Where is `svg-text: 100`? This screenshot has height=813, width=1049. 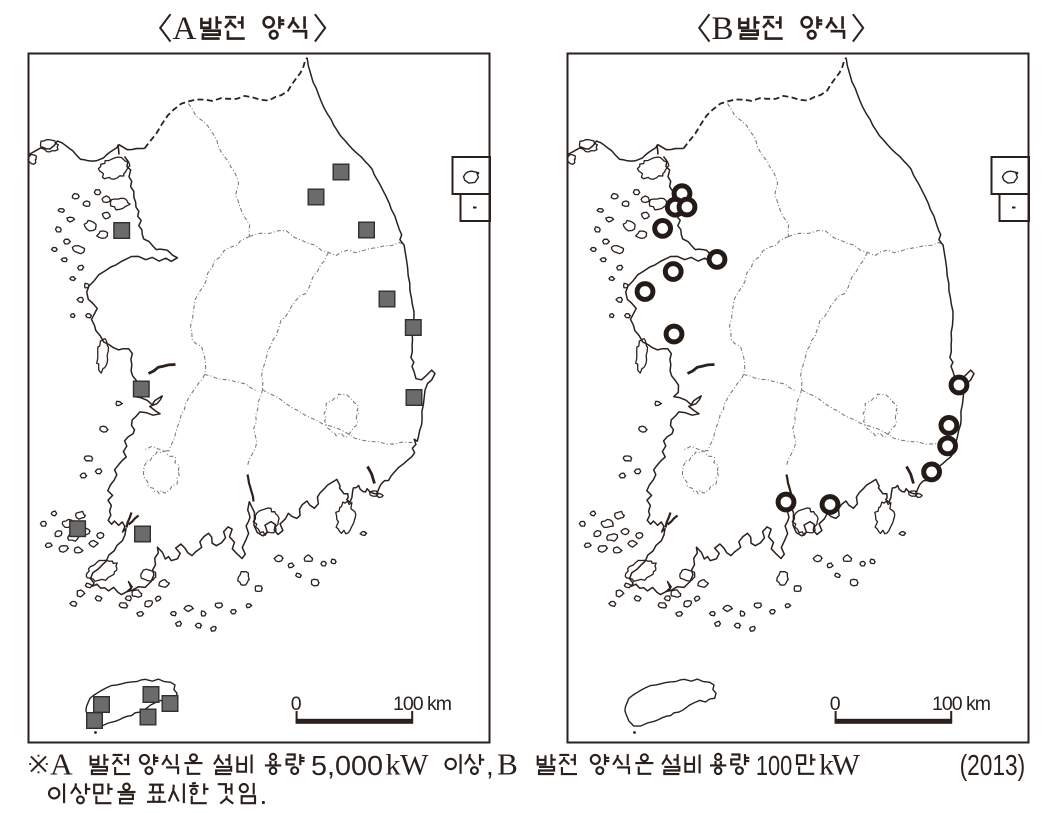 svg-text: 100 is located at coordinates (774, 765).